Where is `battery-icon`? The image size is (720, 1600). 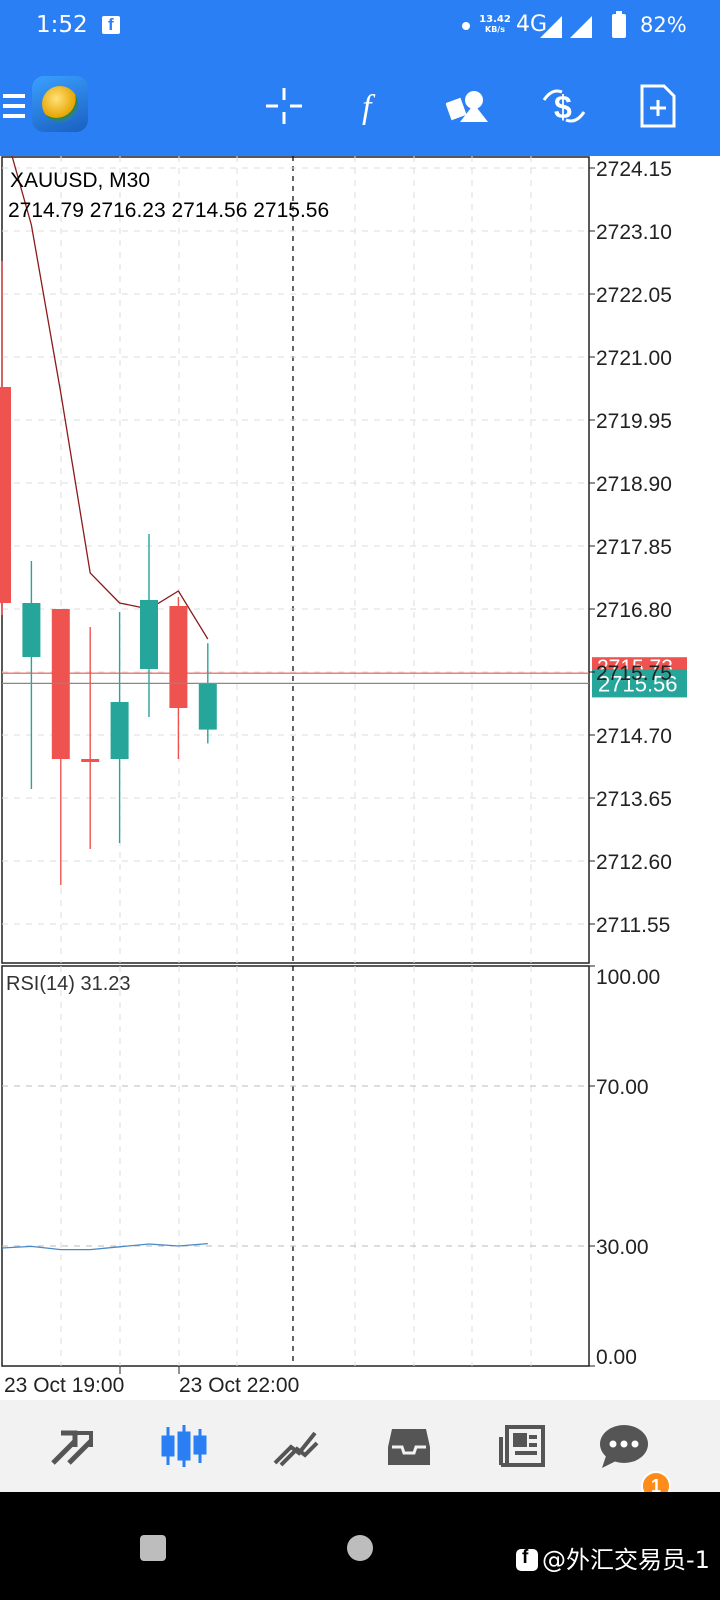
battery-icon is located at coordinates (619, 24).